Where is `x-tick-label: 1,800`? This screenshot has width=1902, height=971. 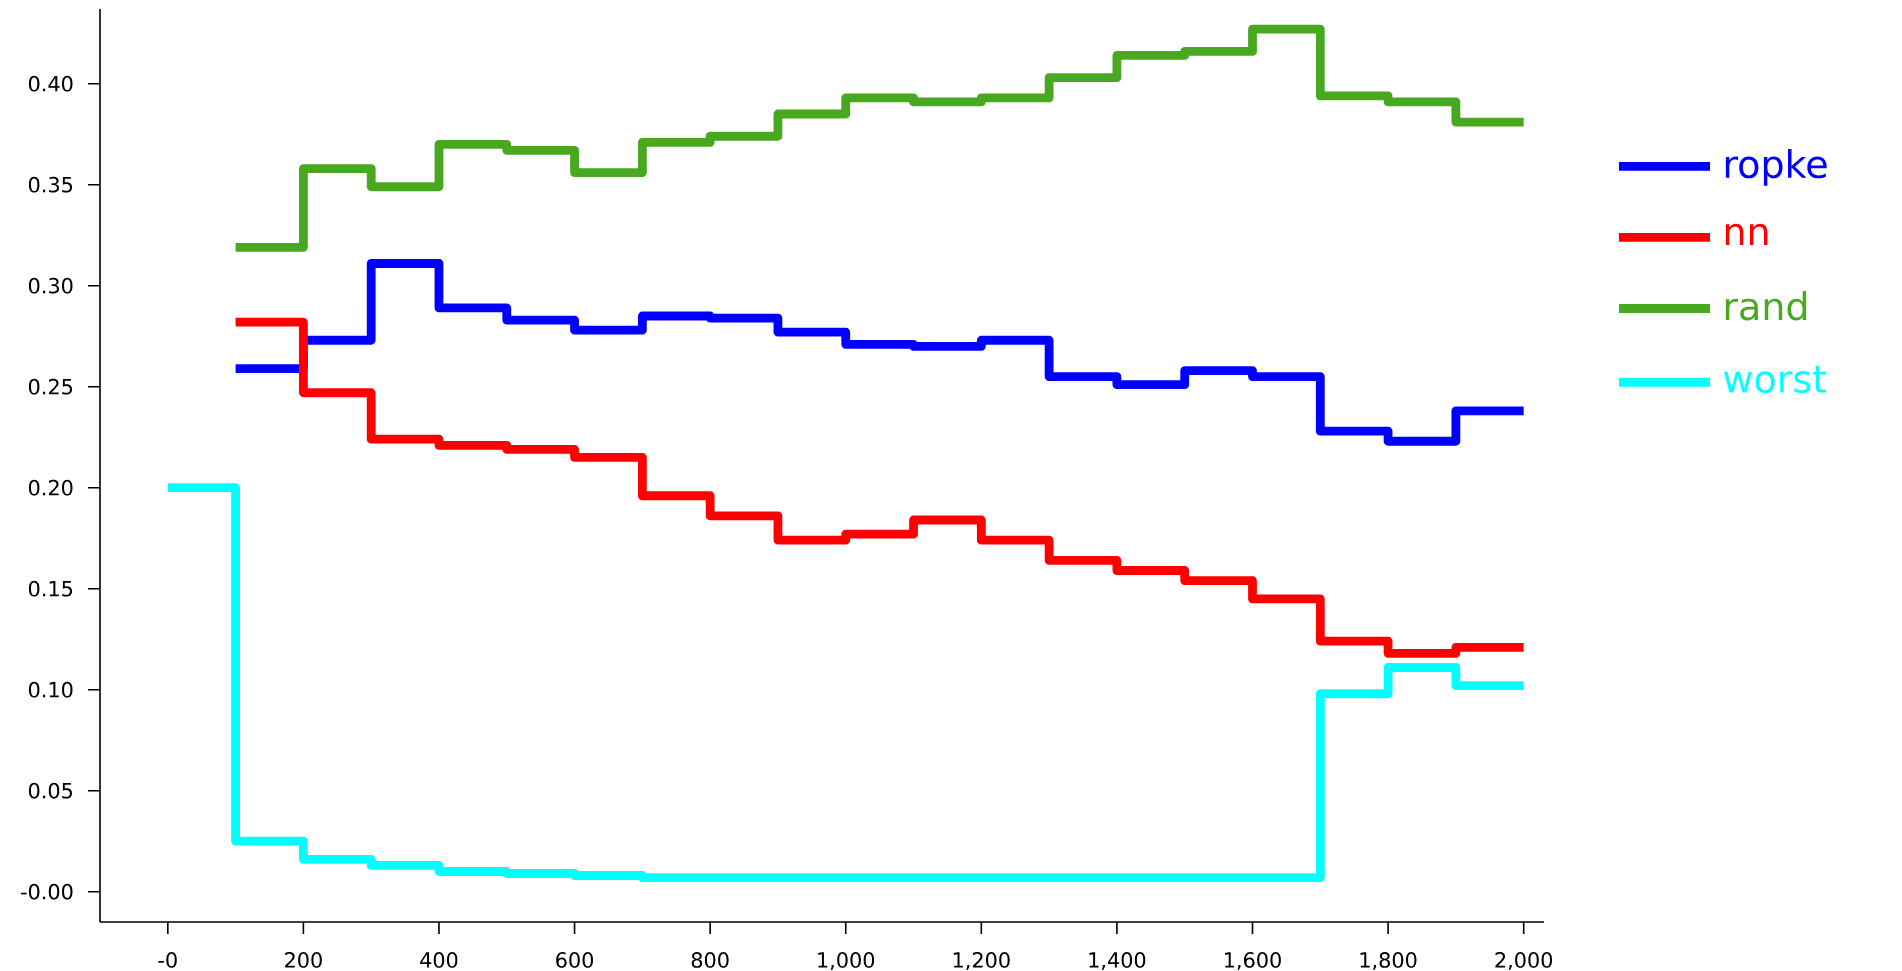 x-tick-label: 1,800 is located at coordinates (1388, 961).